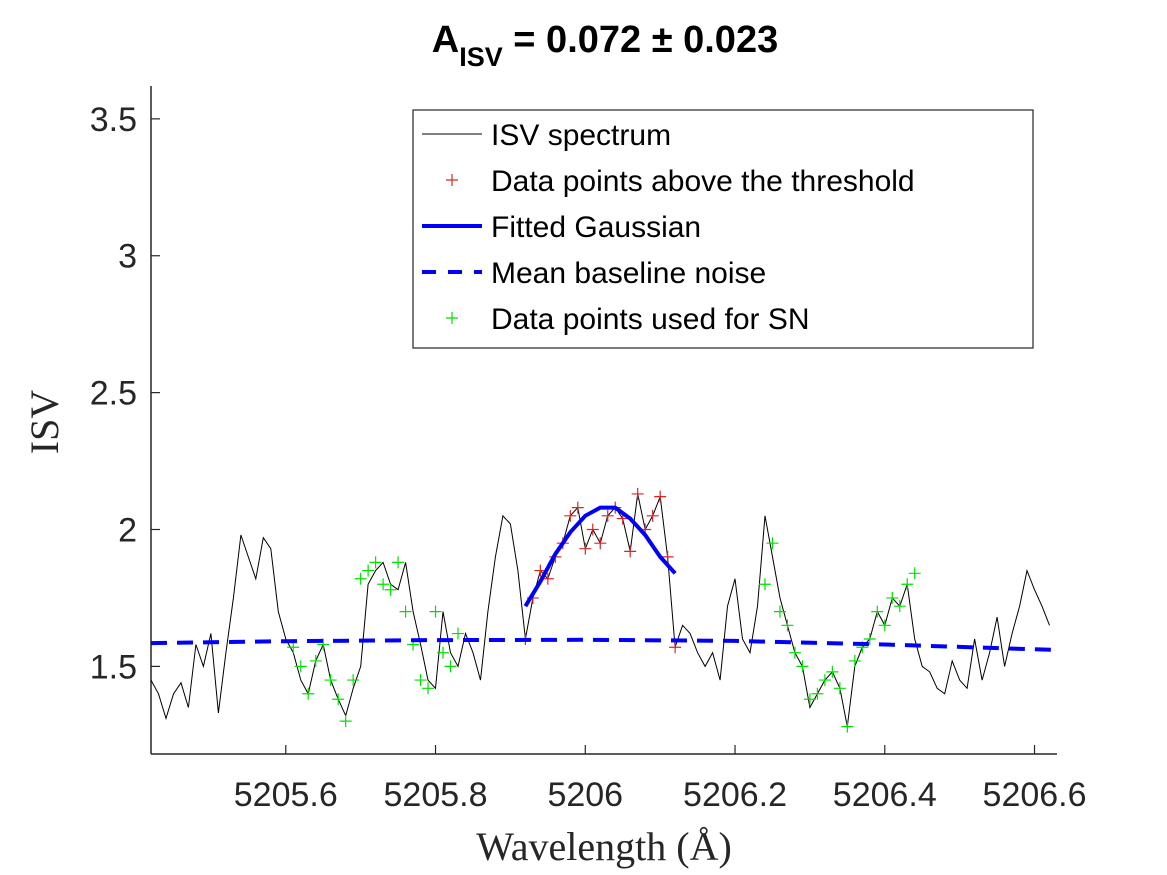 The height and width of the screenshot is (875, 1167). I want to click on x-tick-label: 5206.4, so click(885, 795).